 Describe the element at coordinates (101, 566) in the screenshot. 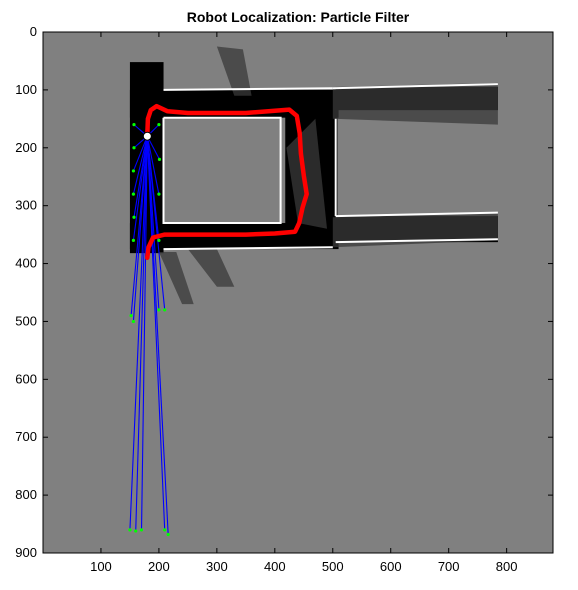

I see `x-tick-label: 100` at that location.